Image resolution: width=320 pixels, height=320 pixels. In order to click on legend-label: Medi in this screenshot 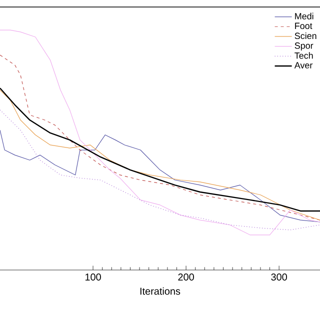, I will do `click(304, 16)`.